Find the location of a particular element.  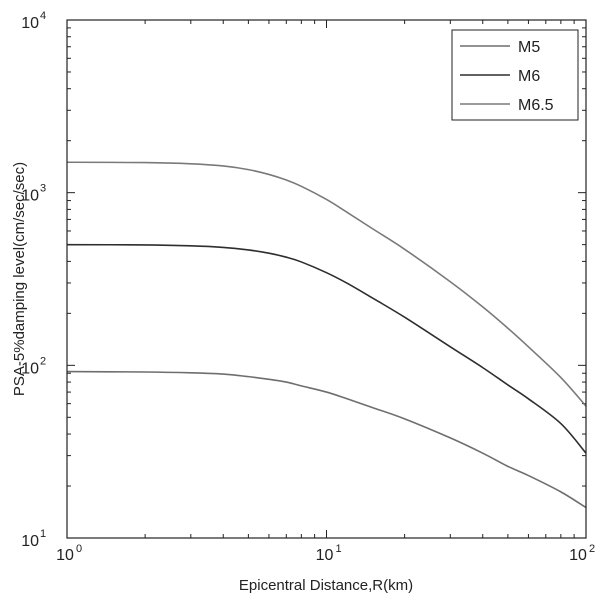

y-tick-exponent: 1 is located at coordinates (43, 534).